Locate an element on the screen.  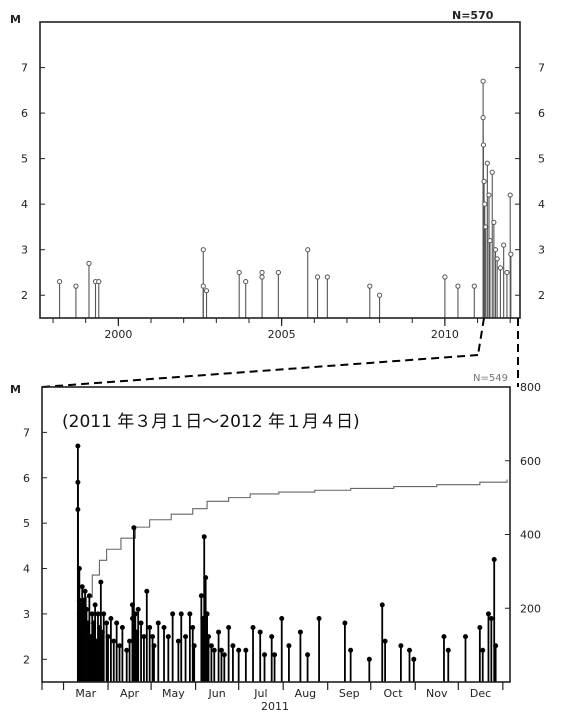
bottom-month-label-3: Jun is located at coordinates (217, 693).